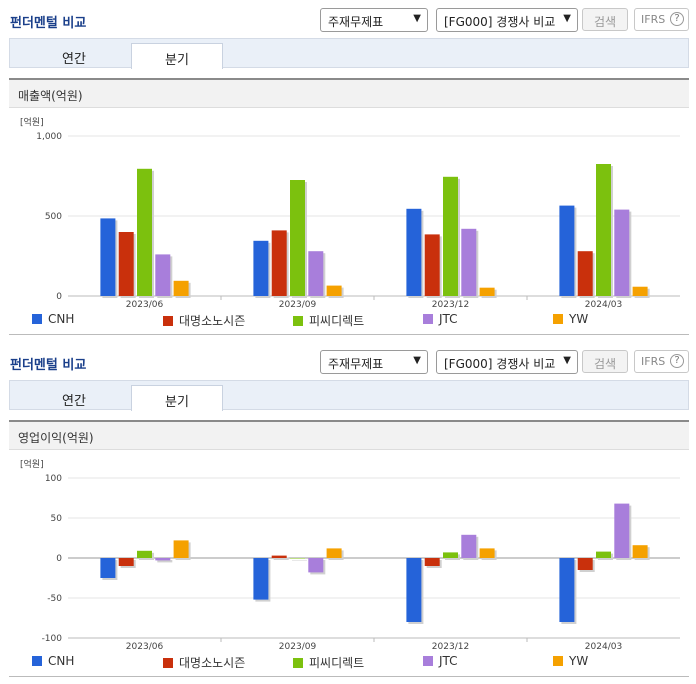  I want to click on period-tabs: 연간 분기, so click(349, 53).